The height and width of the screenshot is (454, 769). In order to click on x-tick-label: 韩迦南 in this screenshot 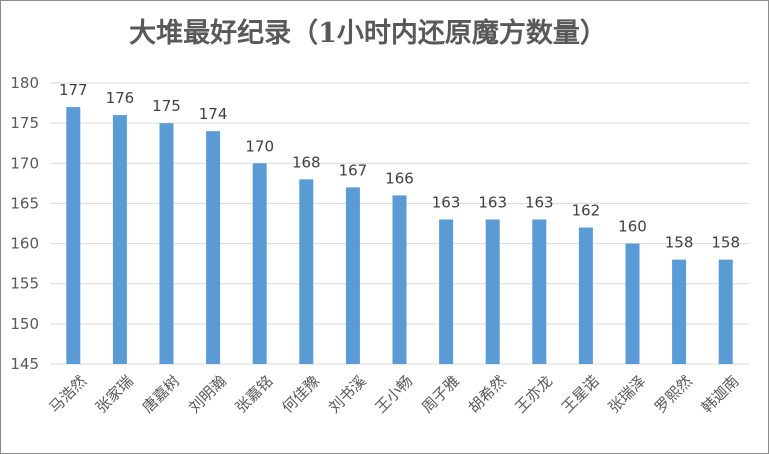, I will do `click(720, 394)`.